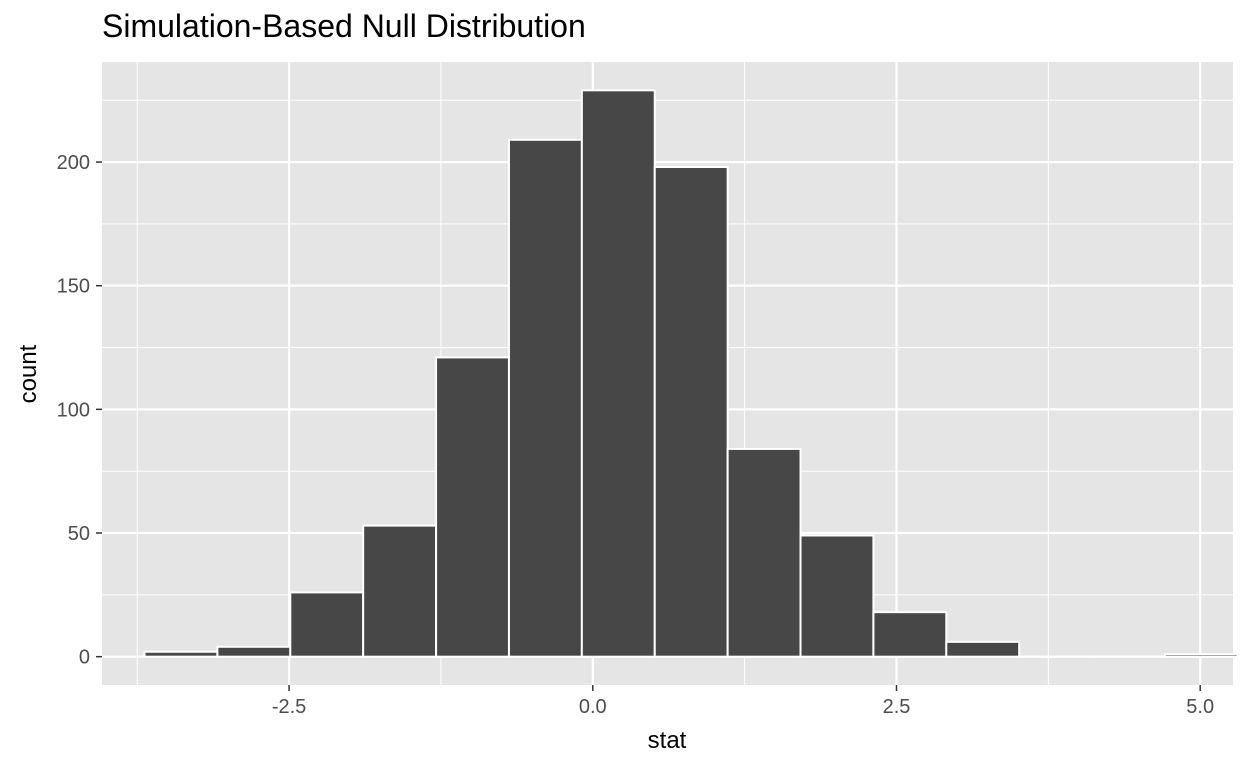 This screenshot has width=1248, height=768. I want to click on x-tick-label: 0.0, so click(593, 707).